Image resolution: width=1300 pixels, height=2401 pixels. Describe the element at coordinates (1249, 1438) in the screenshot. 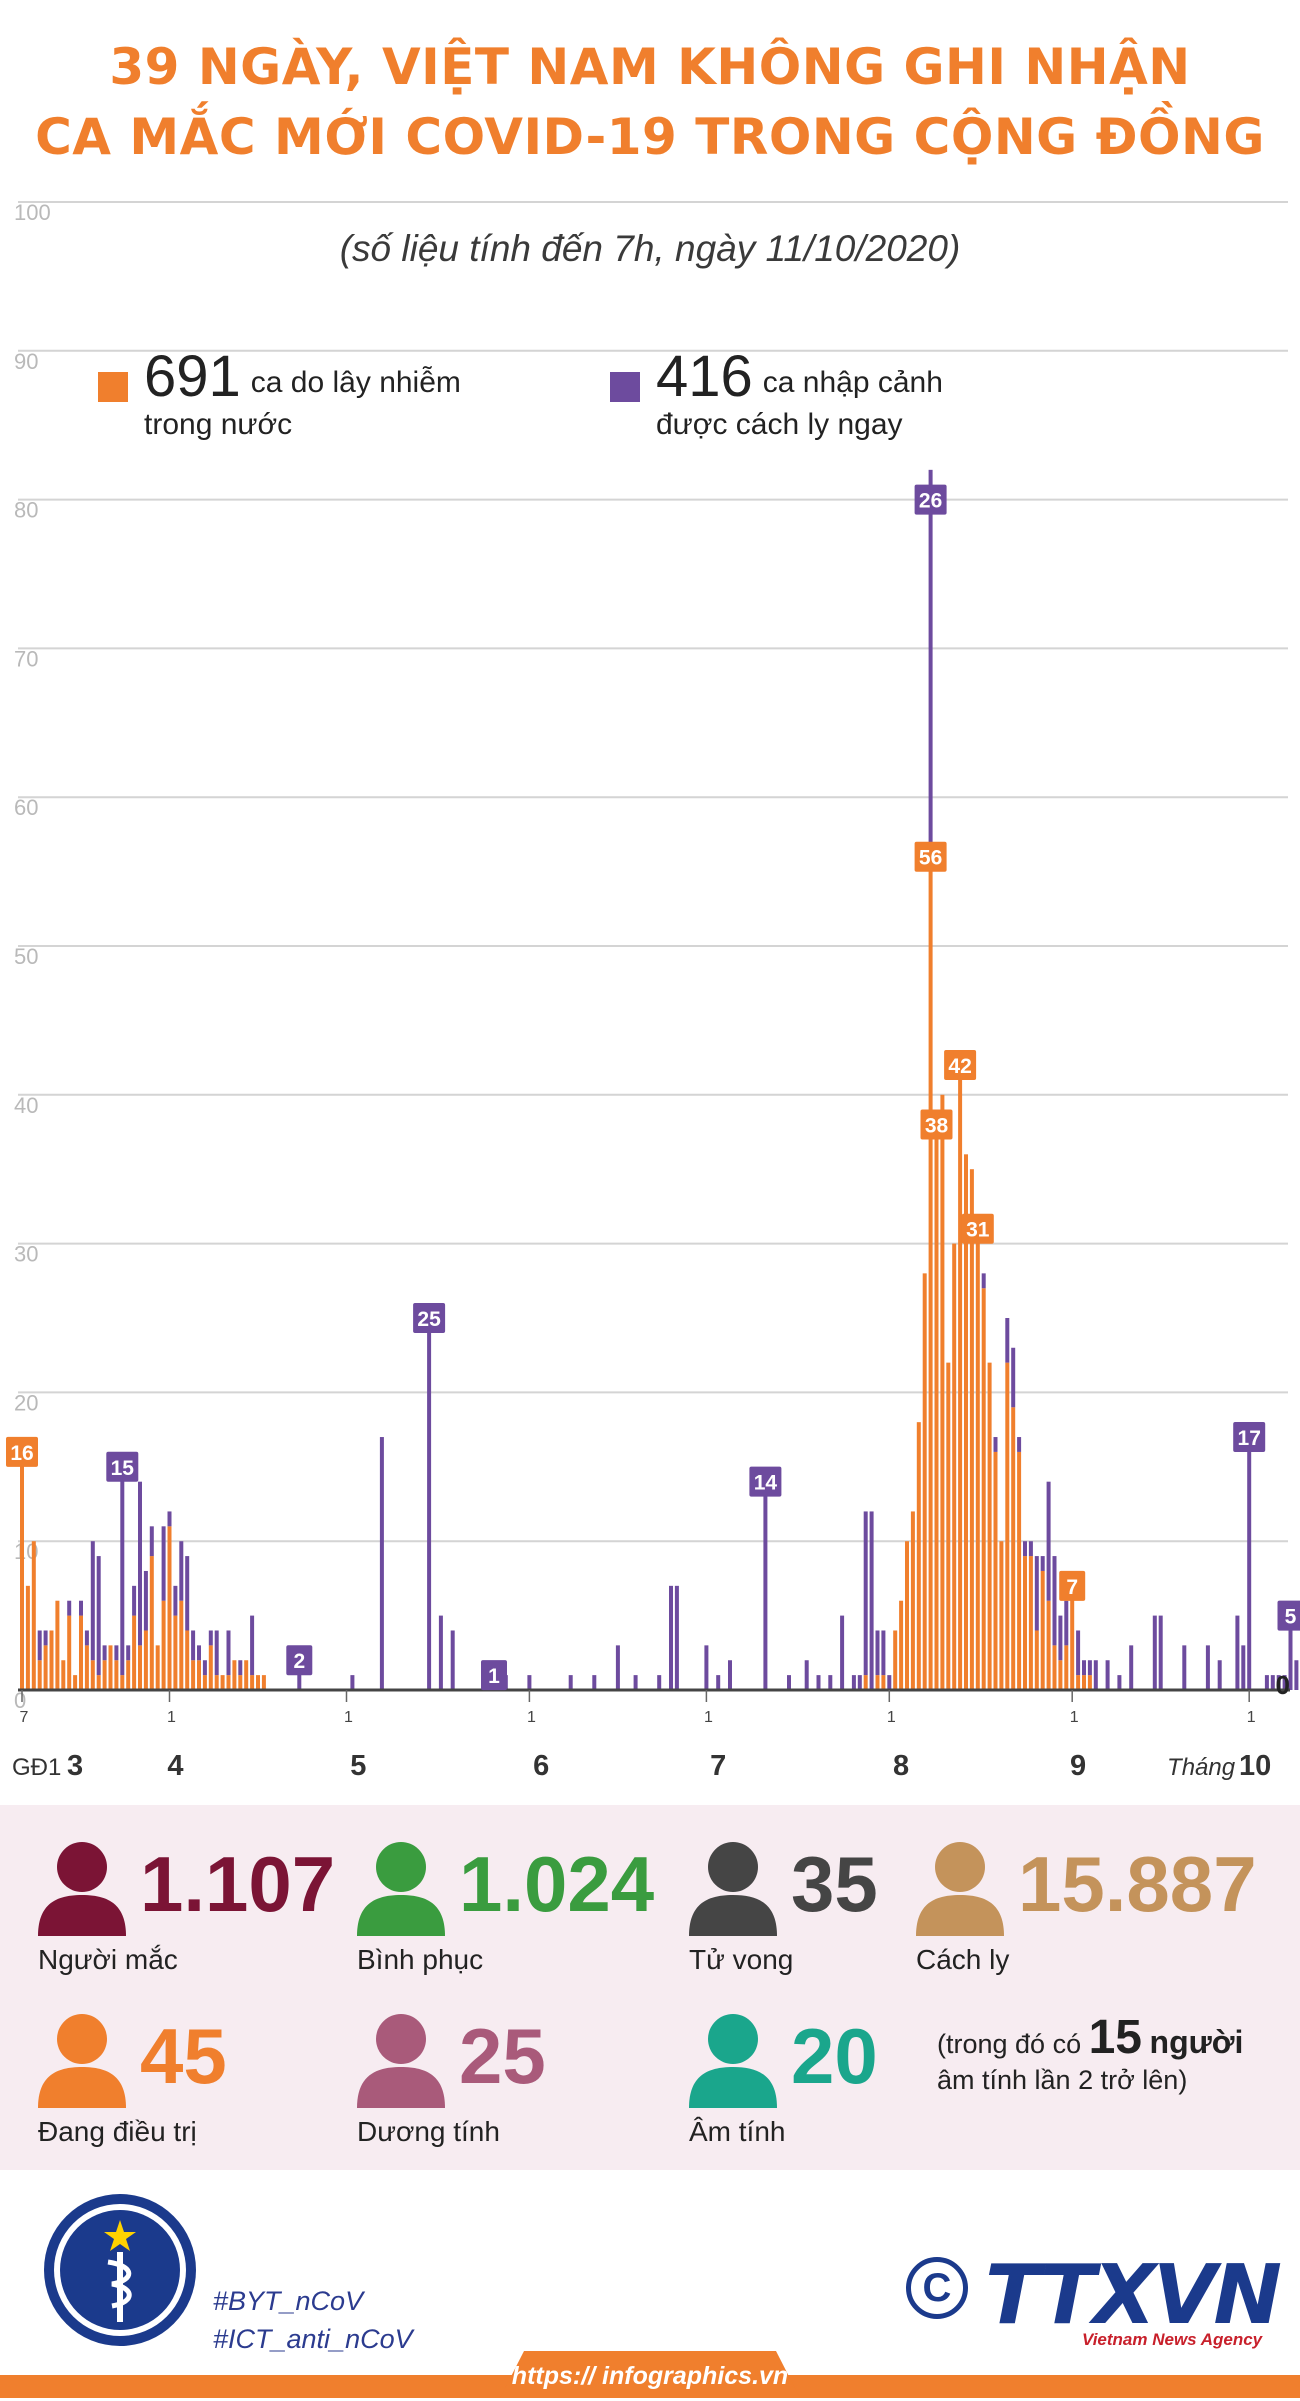

I see `data-label: 17` at that location.